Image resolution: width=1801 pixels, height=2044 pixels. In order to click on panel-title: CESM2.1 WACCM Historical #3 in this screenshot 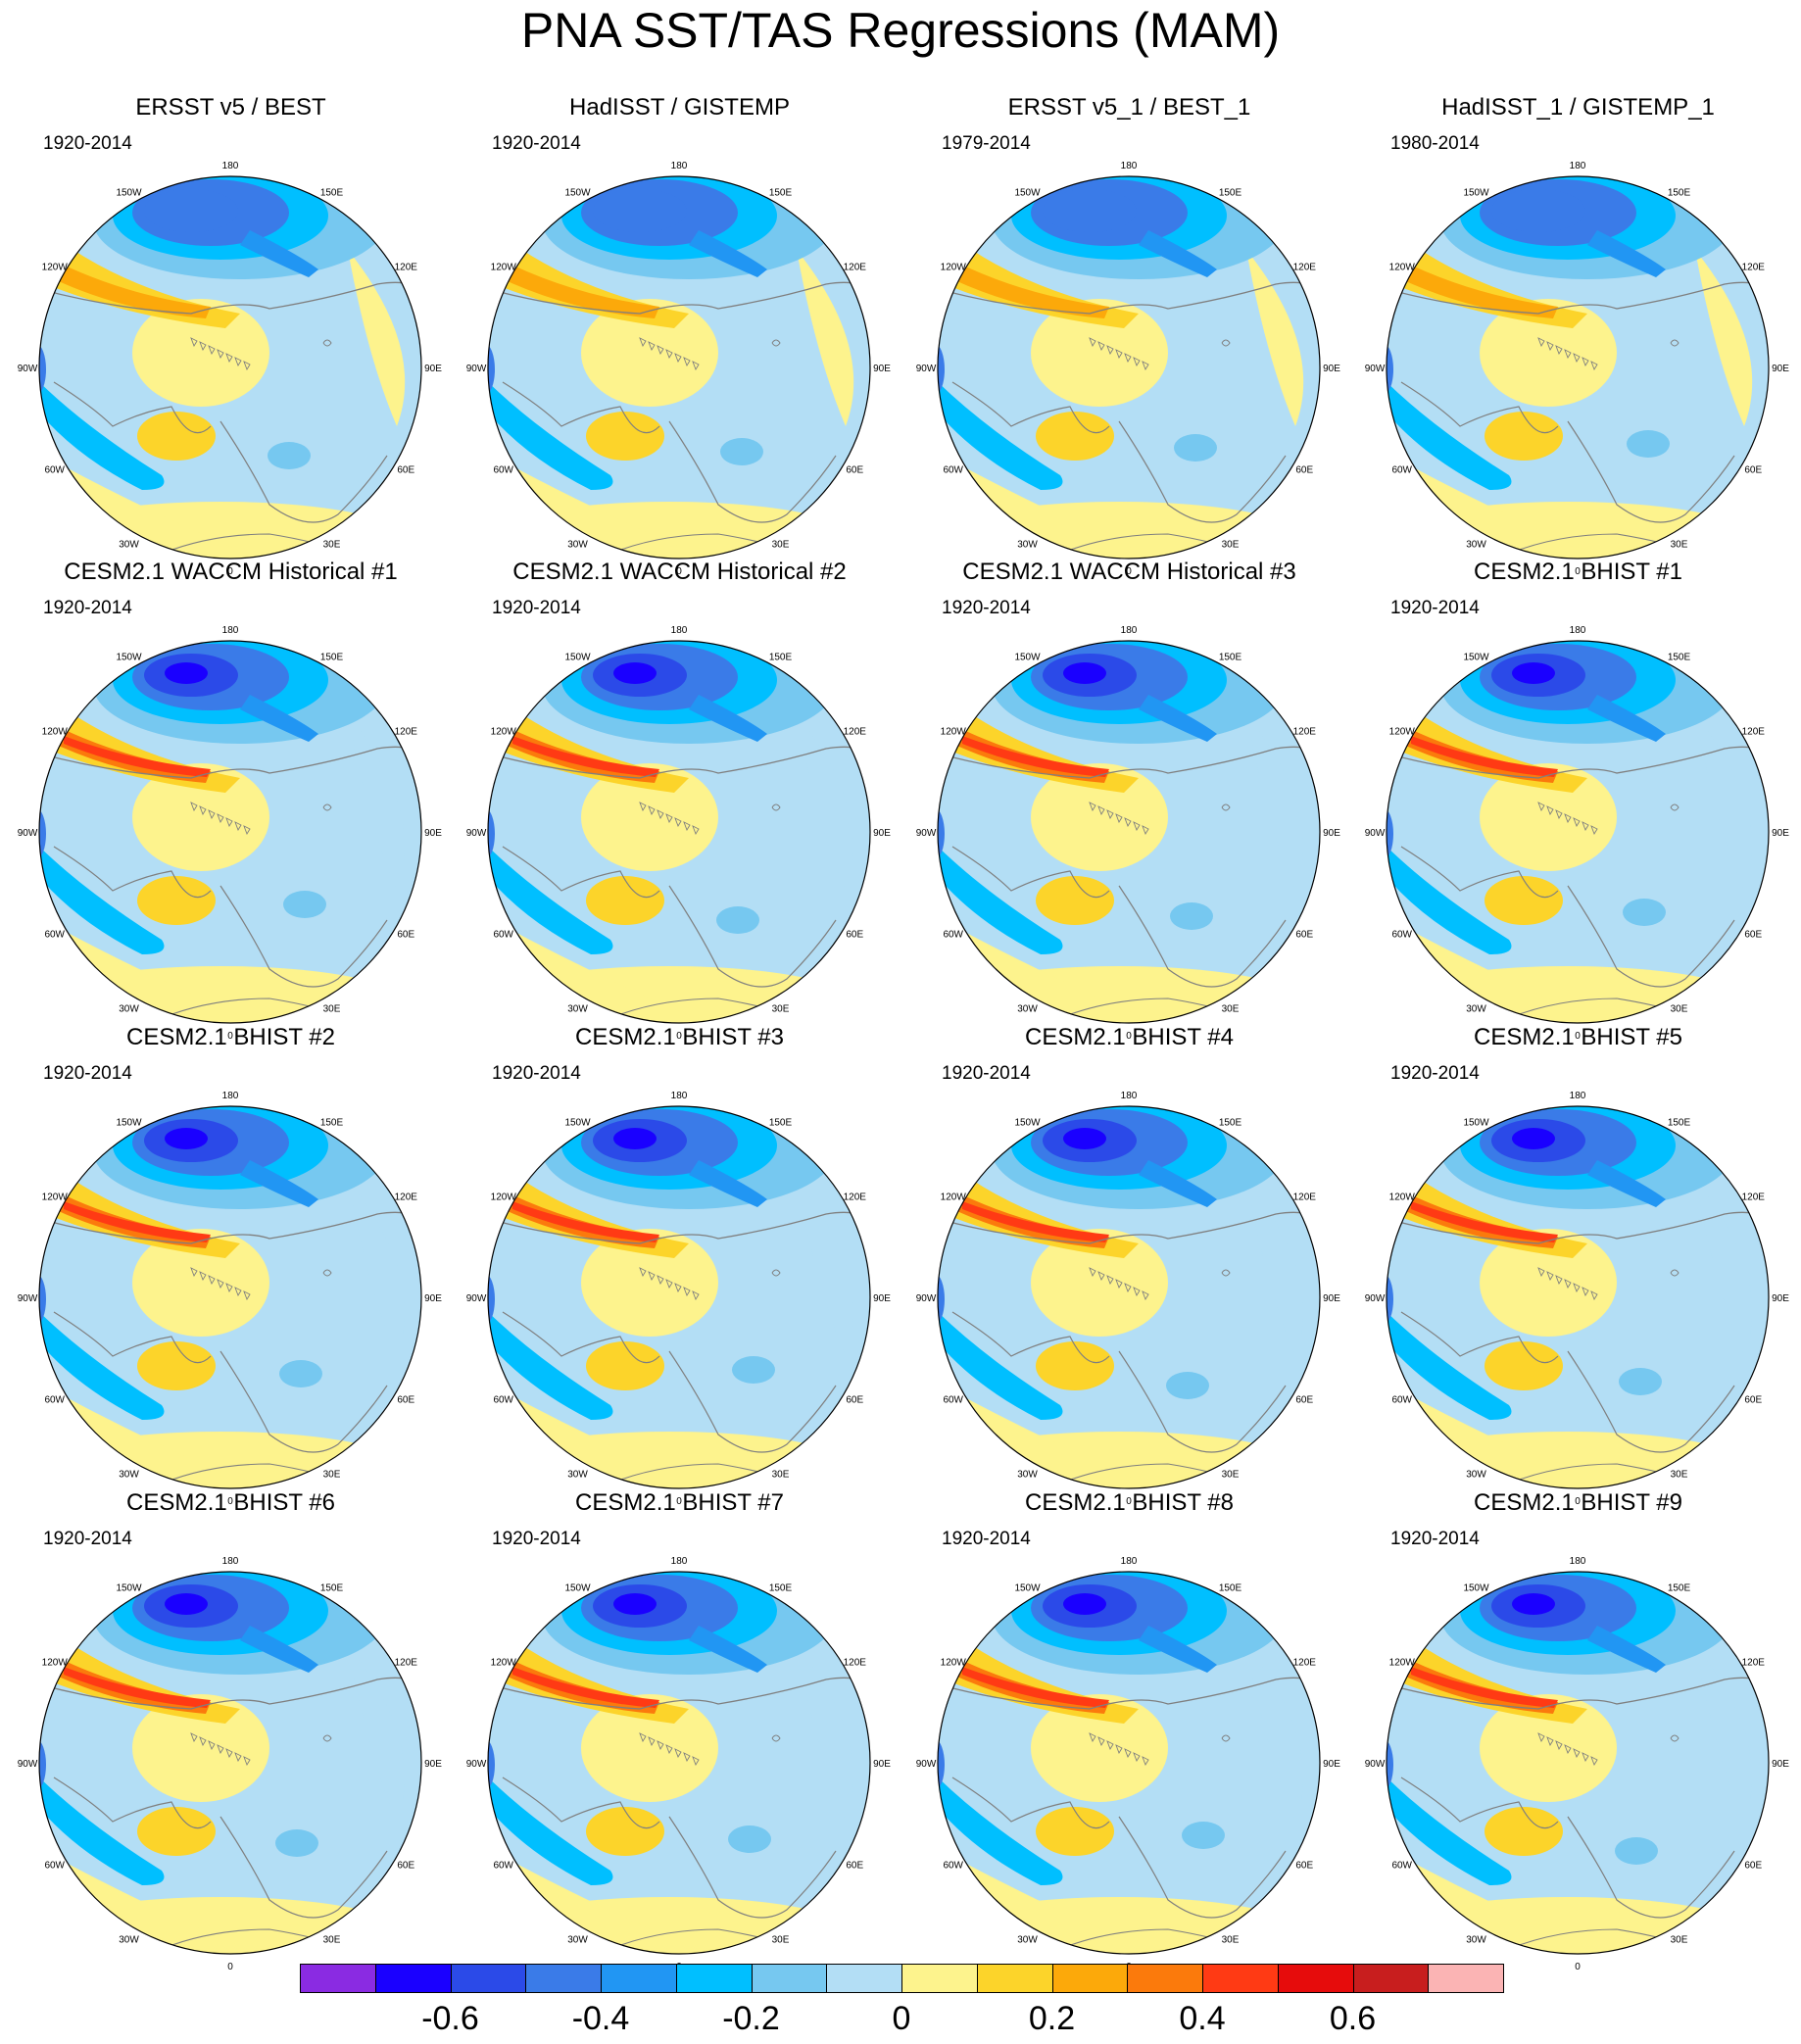, I will do `click(1129, 572)`.